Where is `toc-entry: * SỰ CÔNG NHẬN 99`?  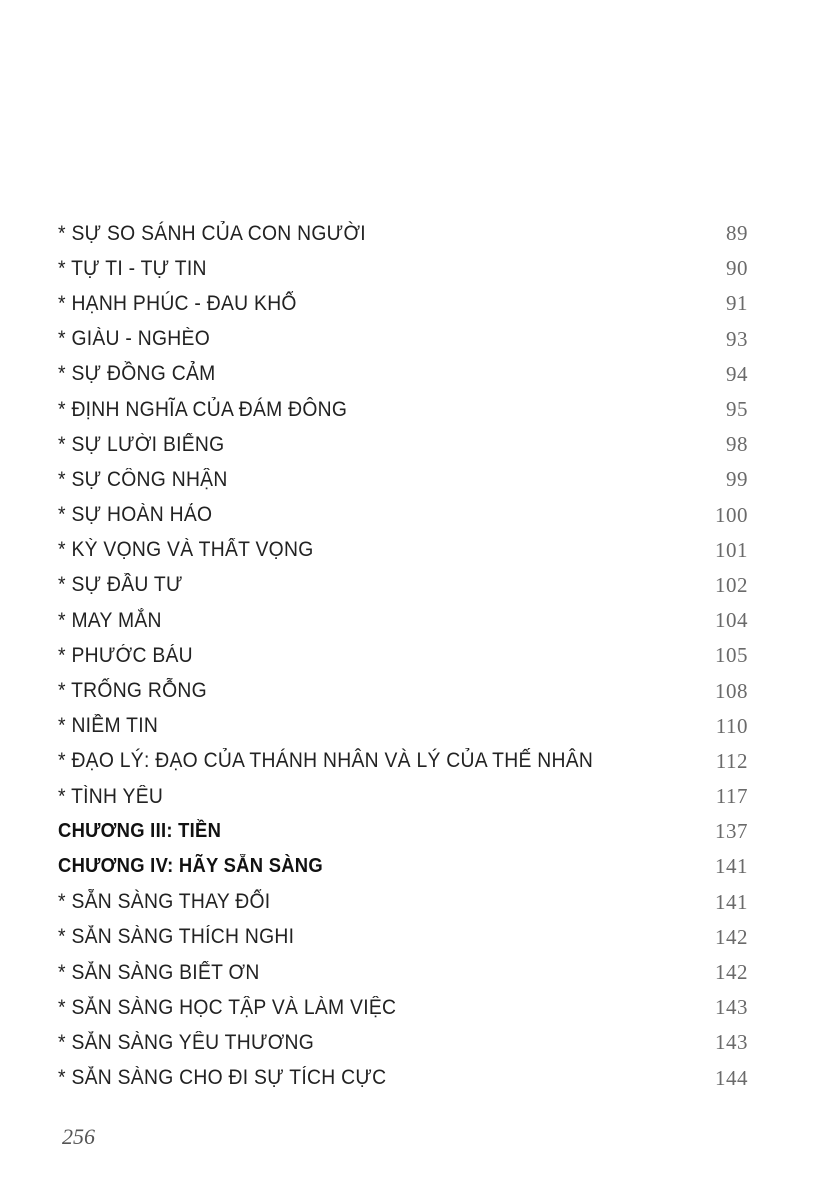
toc-entry: * SỰ CÔNG NHẬN 99 is located at coordinates (403, 479).